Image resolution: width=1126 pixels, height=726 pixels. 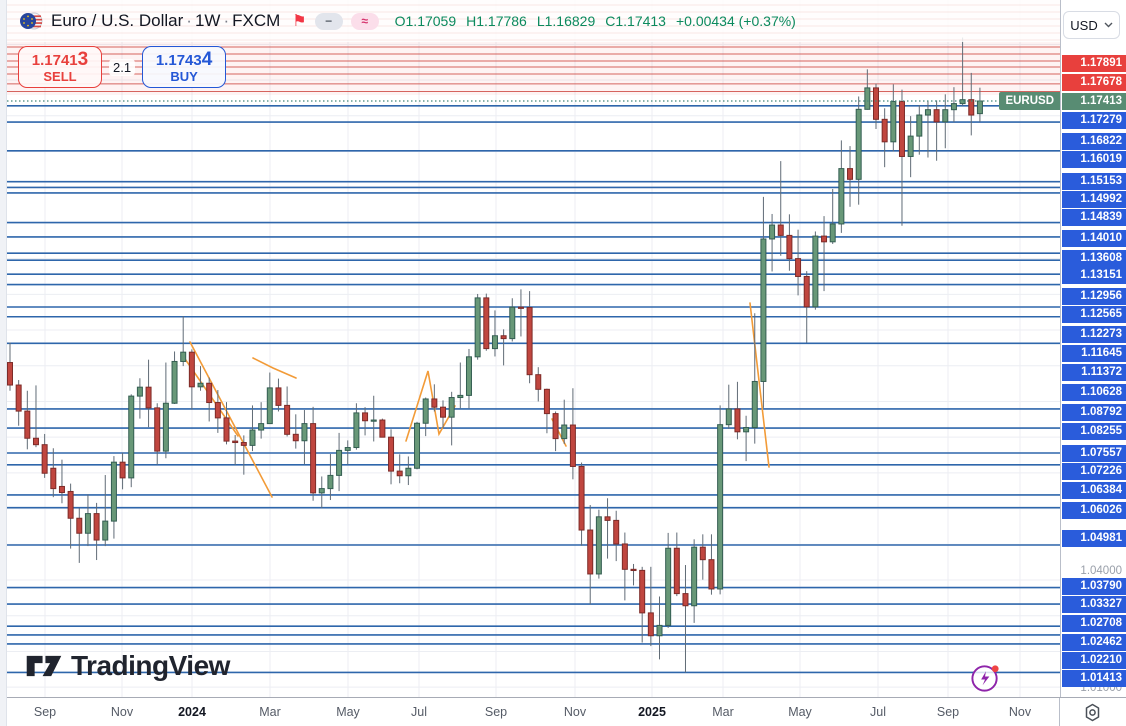 I want to click on price-level-label: 1.07557, so click(x=1094, y=453).